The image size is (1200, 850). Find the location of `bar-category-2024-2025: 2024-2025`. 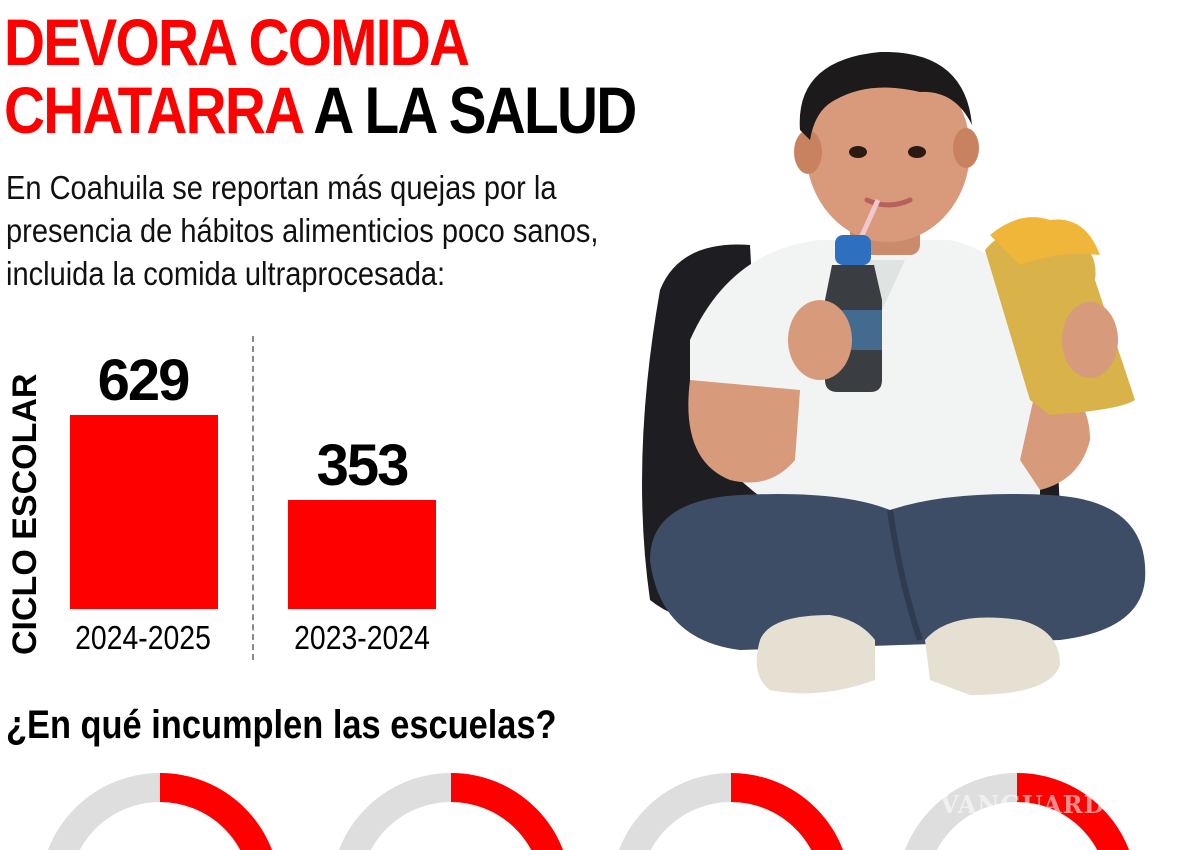

bar-category-2024-2025: 2024-2025 is located at coordinates (143, 637).